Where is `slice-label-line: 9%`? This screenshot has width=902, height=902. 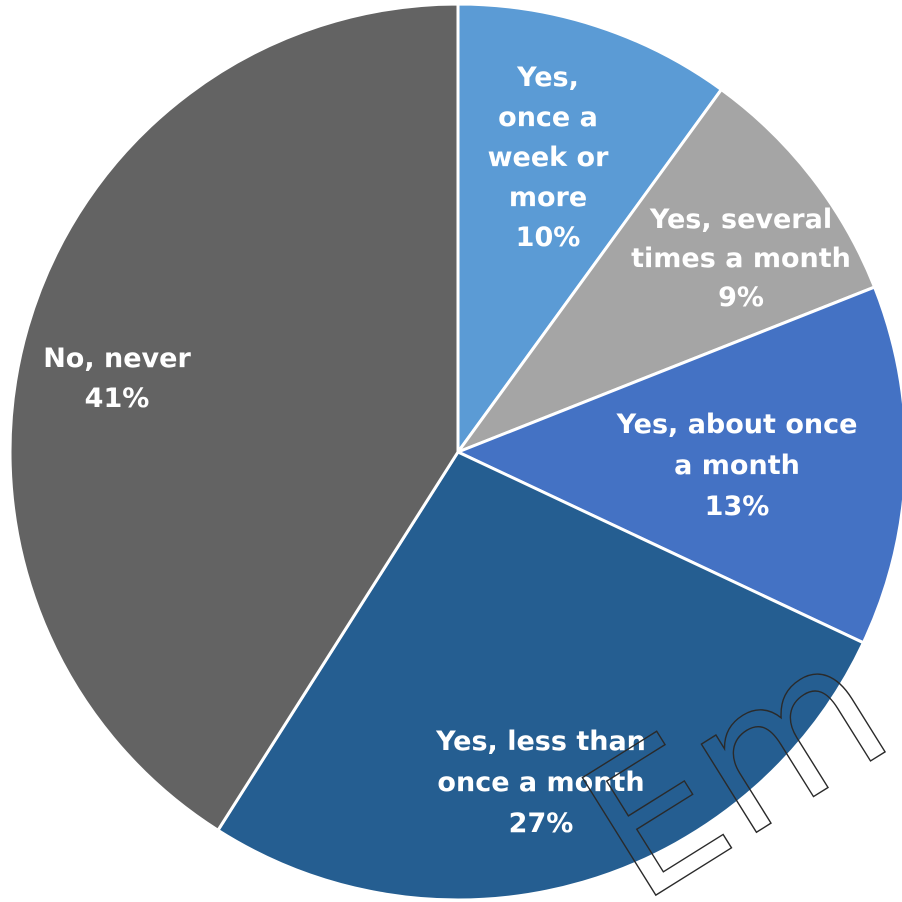 slice-label-line: 9% is located at coordinates (741, 297).